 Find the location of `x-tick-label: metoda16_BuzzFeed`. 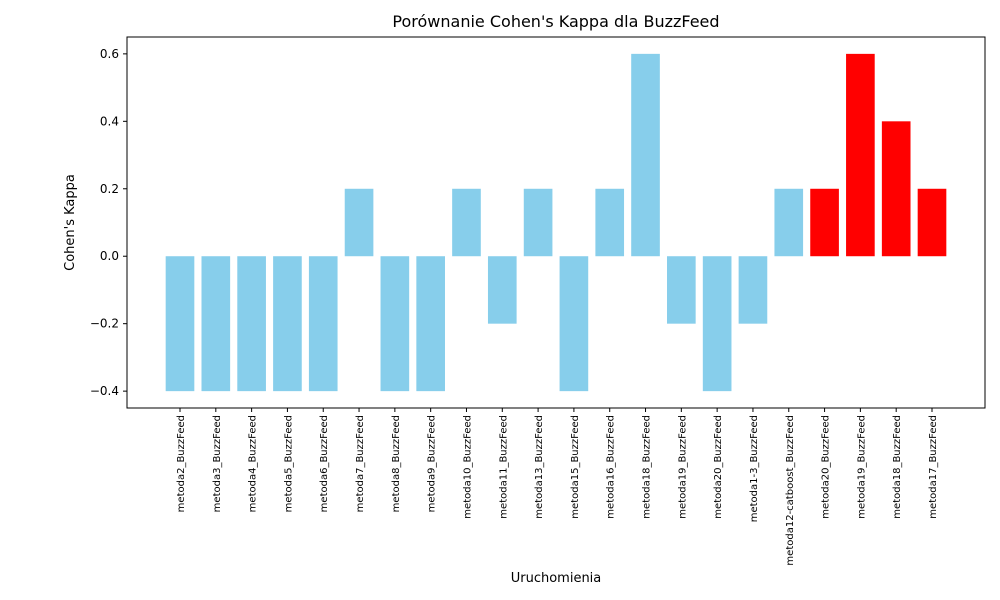

x-tick-label: metoda16_BuzzFeed is located at coordinates (611, 467).